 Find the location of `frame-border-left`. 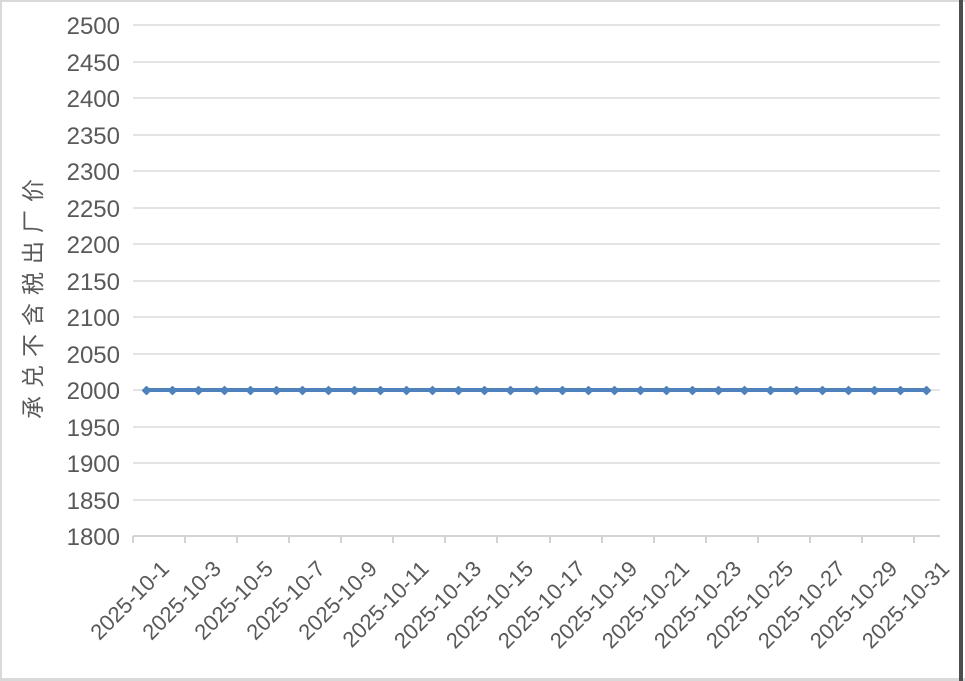

frame-border-left is located at coordinates (1, 340).